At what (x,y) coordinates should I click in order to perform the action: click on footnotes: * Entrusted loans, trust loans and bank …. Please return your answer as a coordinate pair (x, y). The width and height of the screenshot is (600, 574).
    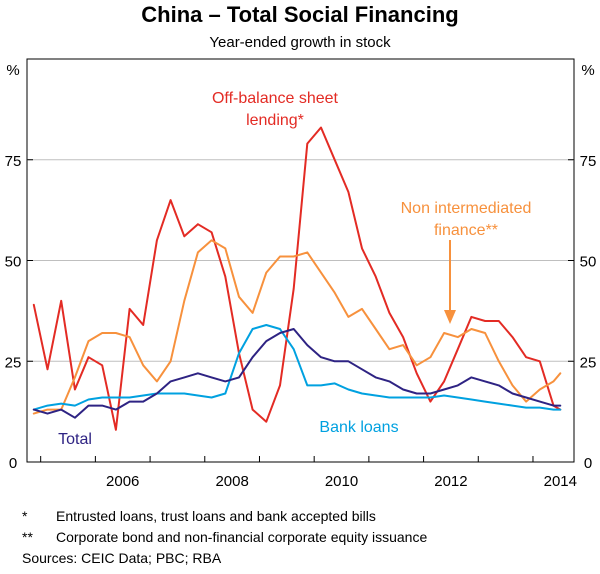
    Looking at the image, I should click on (307, 537).